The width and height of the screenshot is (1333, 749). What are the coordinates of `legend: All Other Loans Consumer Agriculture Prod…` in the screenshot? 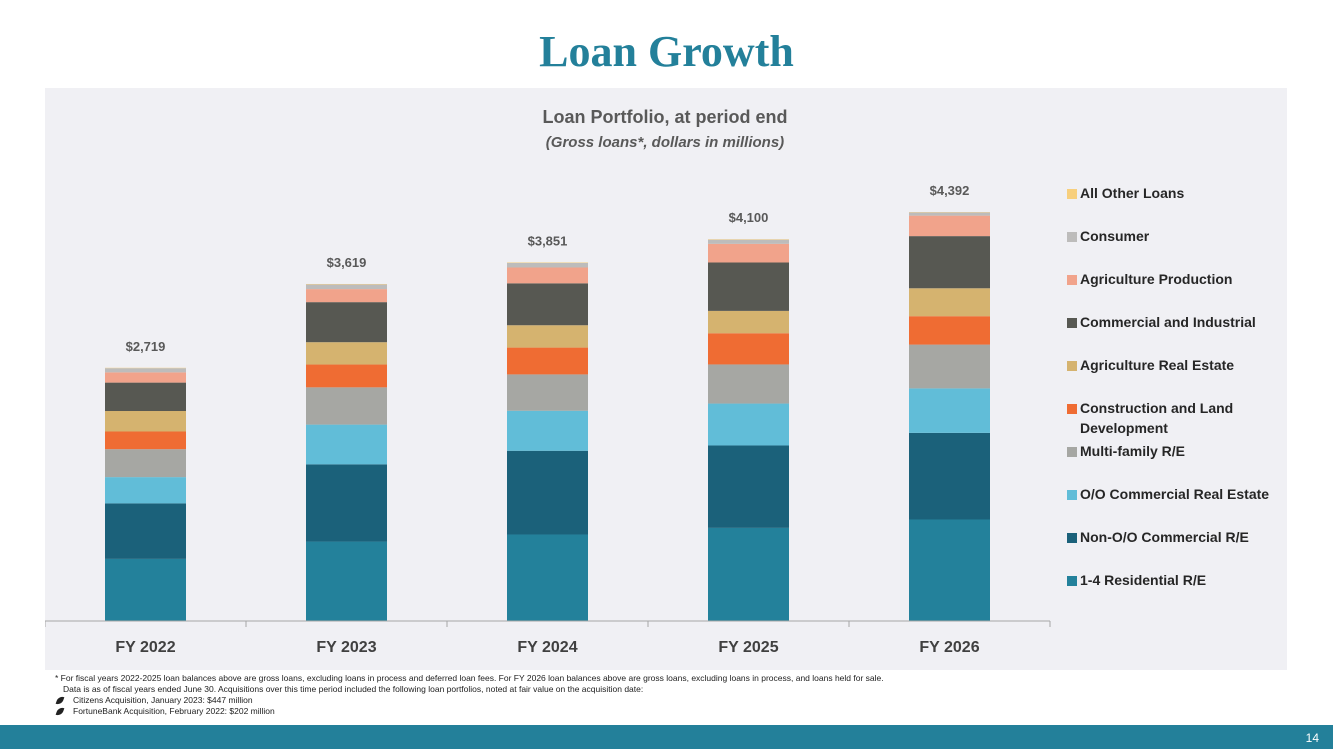 It's located at (1168, 386).